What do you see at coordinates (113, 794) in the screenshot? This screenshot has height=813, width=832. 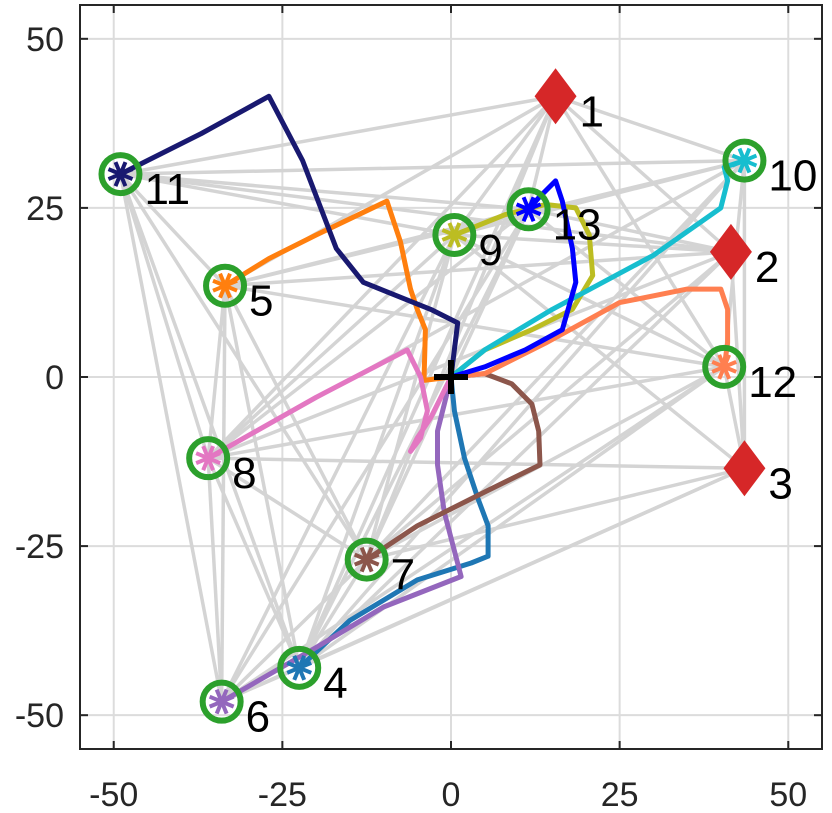 I see `x-tick-label: -50` at bounding box center [113, 794].